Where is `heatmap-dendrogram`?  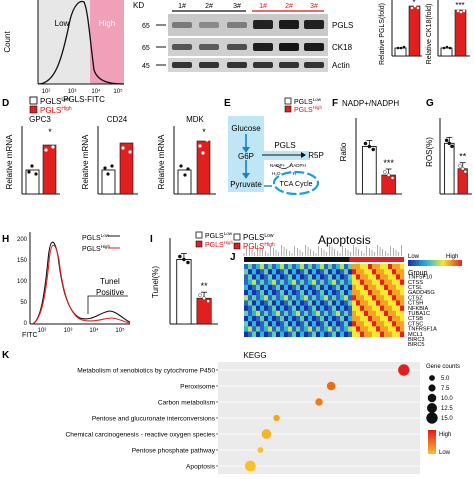
heatmap-dendrogram is located at coordinates (322, 250).